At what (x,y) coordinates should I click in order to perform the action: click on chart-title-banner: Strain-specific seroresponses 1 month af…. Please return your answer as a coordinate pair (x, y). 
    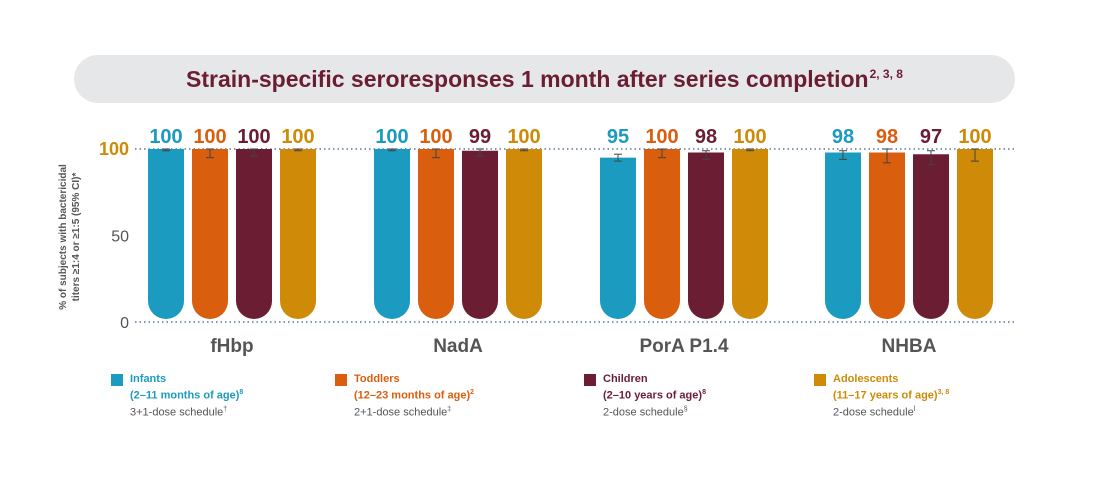
    Looking at the image, I should click on (544, 79).